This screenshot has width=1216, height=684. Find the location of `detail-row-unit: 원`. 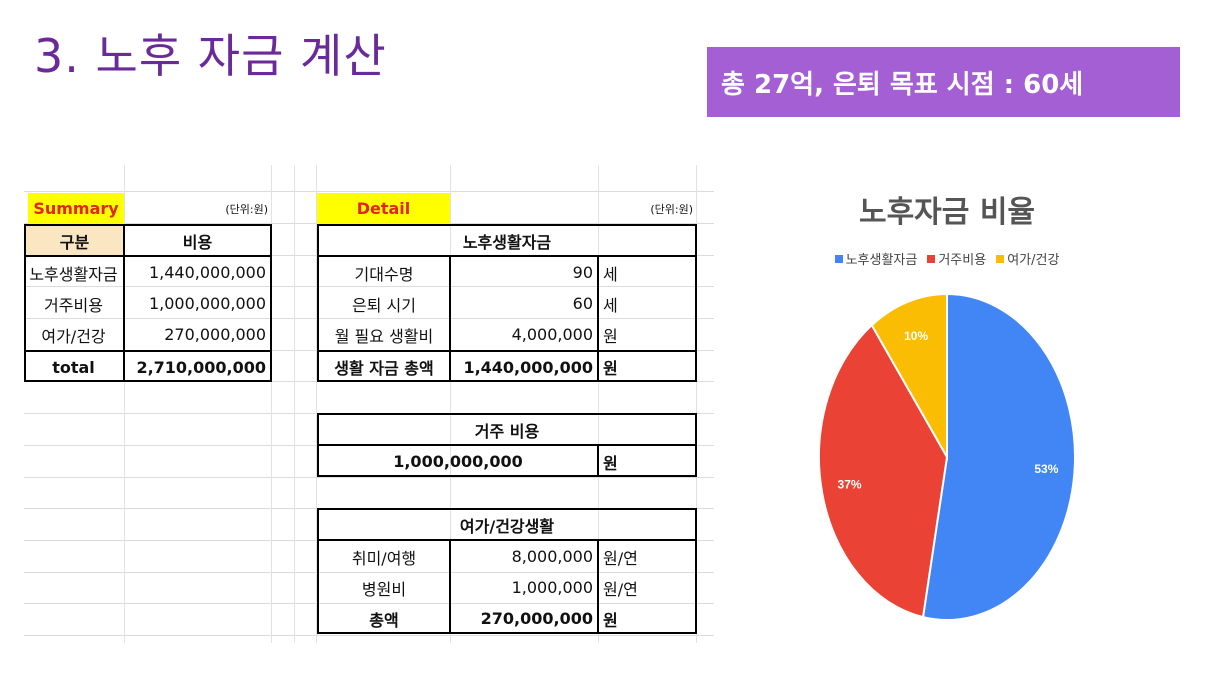

detail-row-unit: 원 is located at coordinates (610, 336).